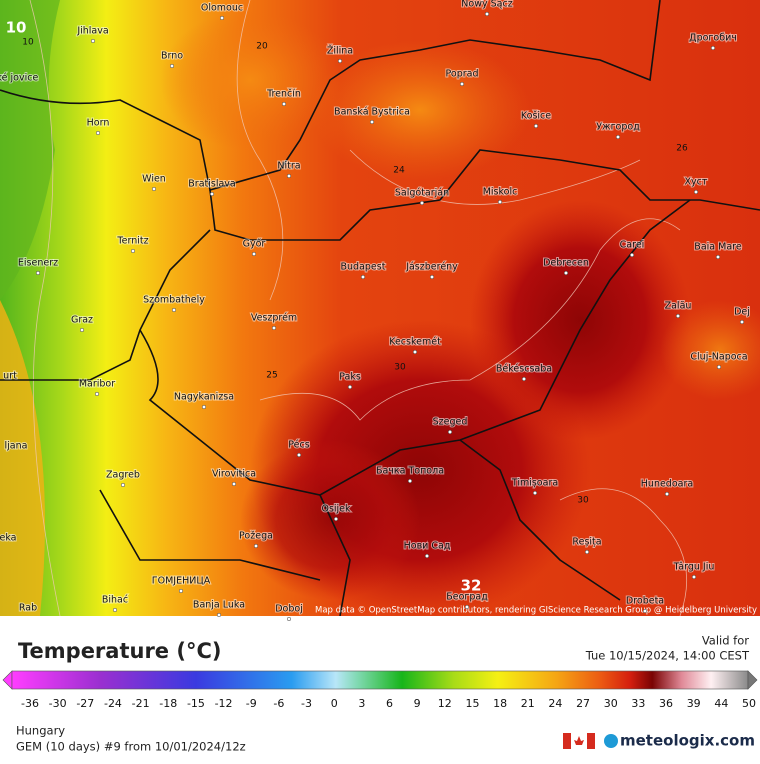 Image resolution: width=760 pixels, height=764 pixels. What do you see at coordinates (22, 458) in the screenshot?
I see `cool-zone` at bounding box center [22, 458].